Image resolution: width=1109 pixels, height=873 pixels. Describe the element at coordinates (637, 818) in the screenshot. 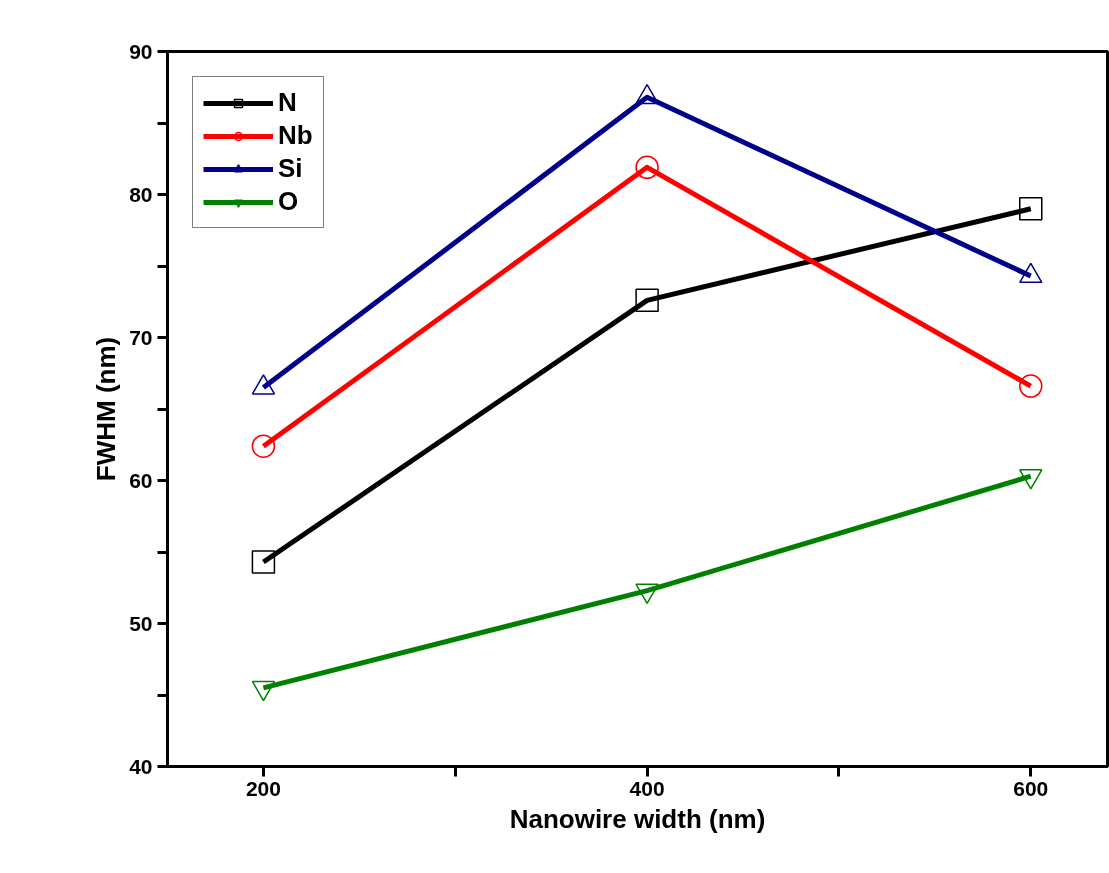

I see `x-axis-title: Nanowire width (nm)` at that location.